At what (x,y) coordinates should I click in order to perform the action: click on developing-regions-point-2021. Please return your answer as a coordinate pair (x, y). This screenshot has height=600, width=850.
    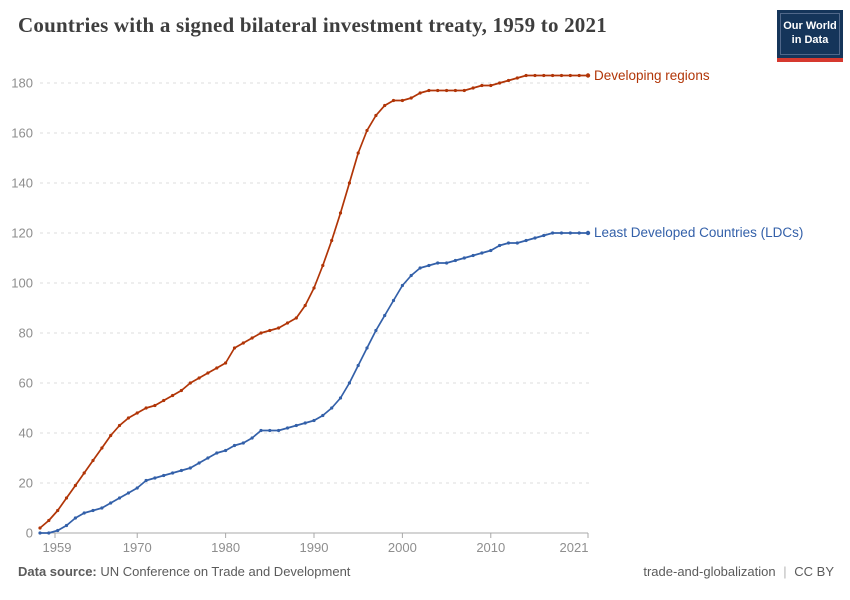
    Looking at the image, I should click on (588, 75).